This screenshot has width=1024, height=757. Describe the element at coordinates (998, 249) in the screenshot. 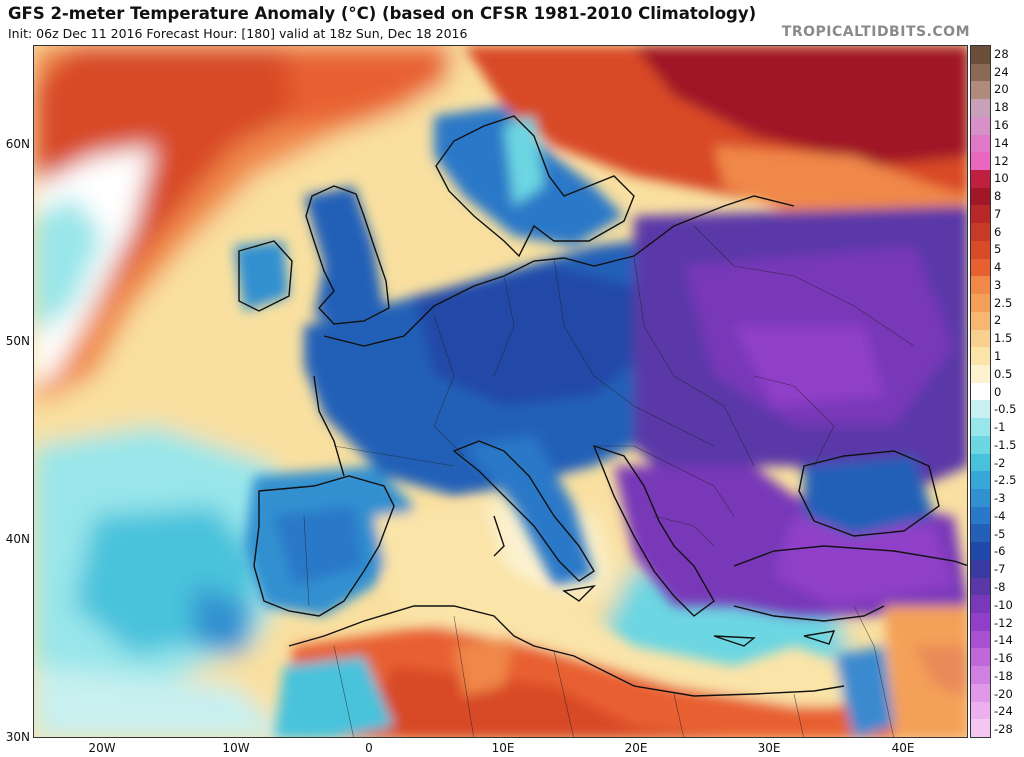

I see `colorbar-label: 5` at that location.